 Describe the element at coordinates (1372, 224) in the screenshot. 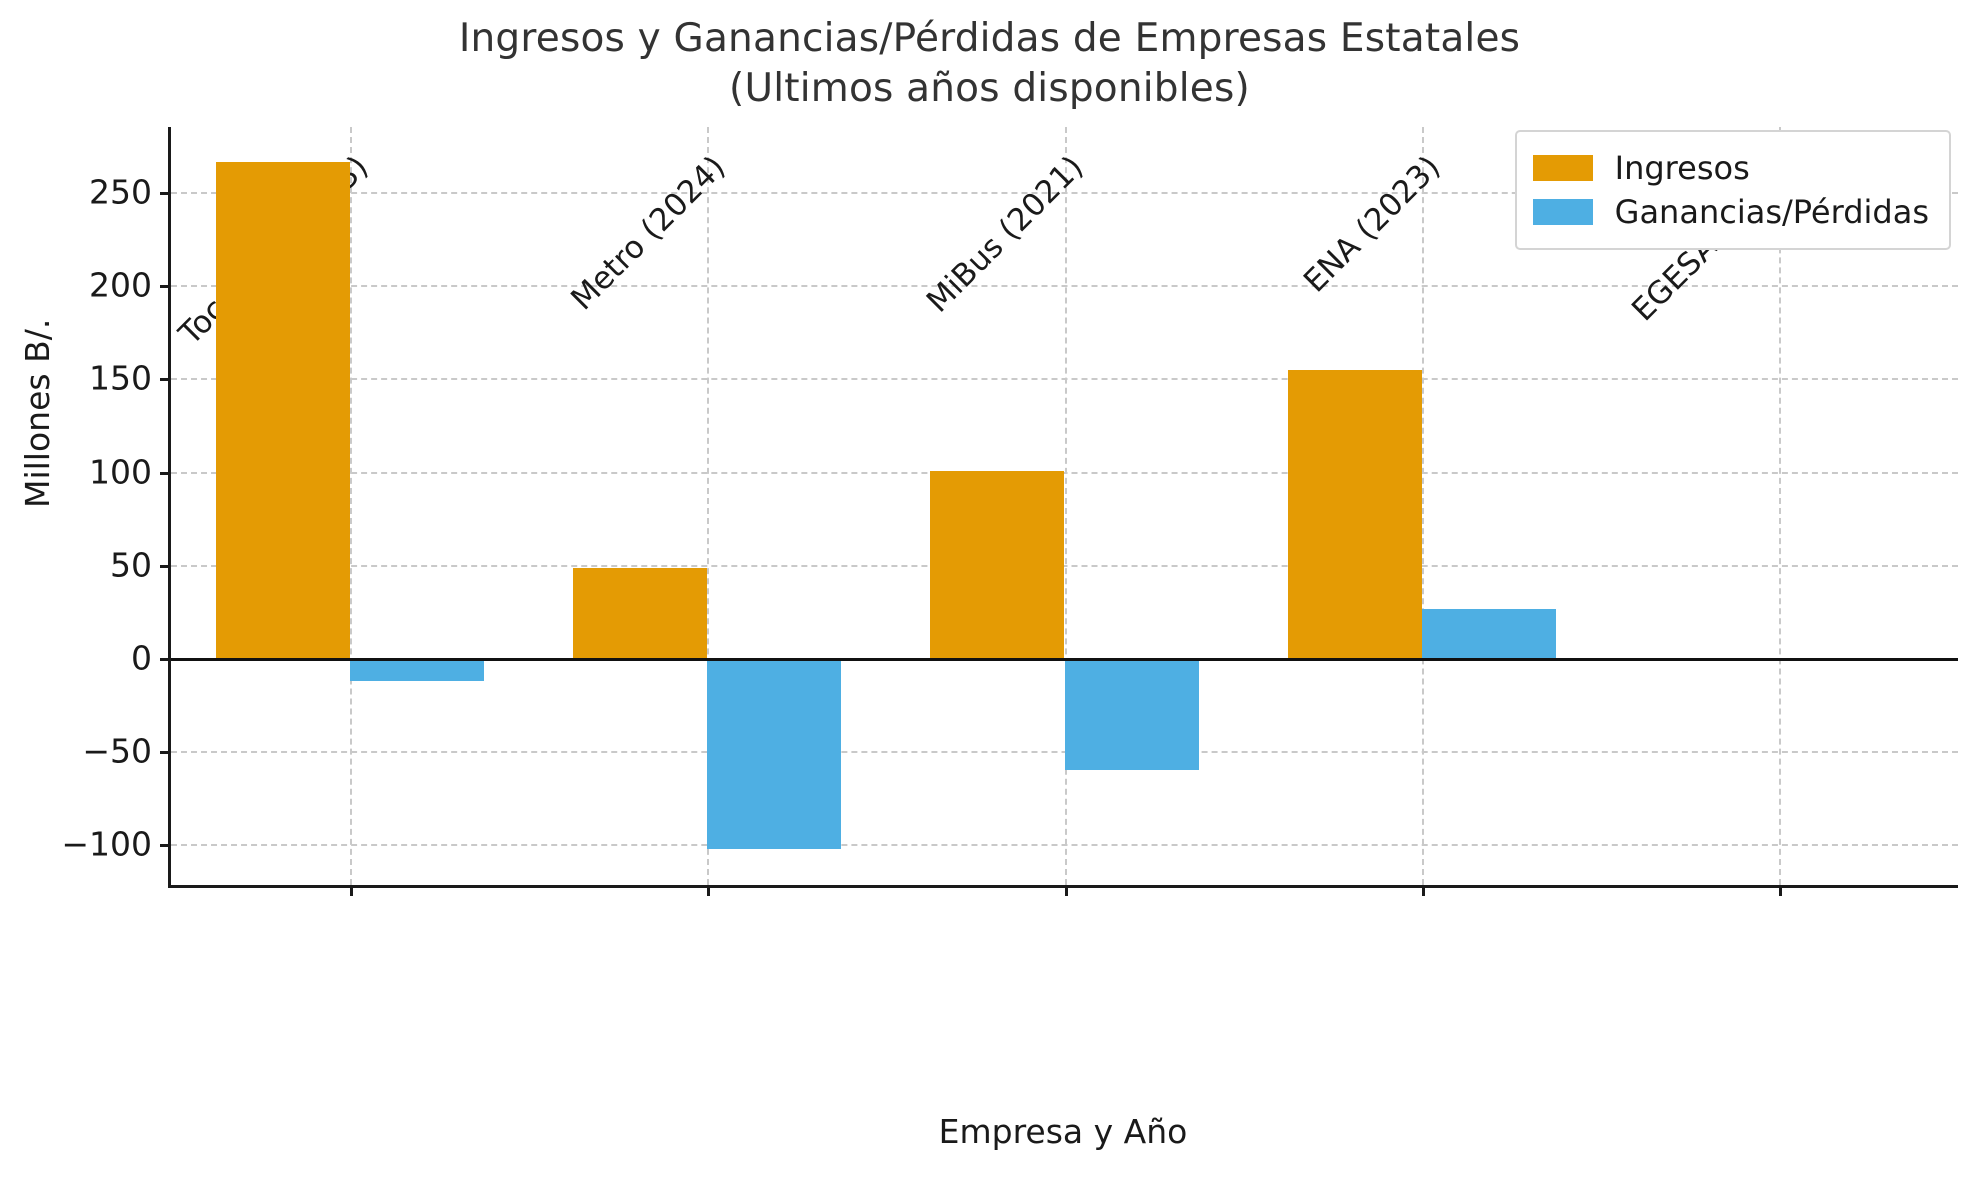

I see `x-tick-label: ENA (2023)` at that location.